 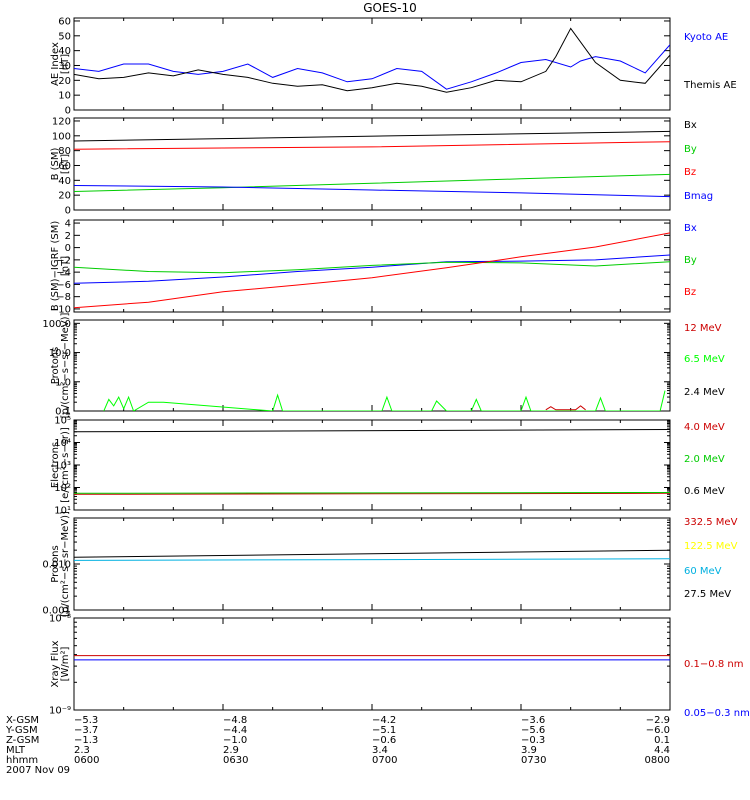 I want to click on y-tick-label: 4, so click(x=68, y=224).